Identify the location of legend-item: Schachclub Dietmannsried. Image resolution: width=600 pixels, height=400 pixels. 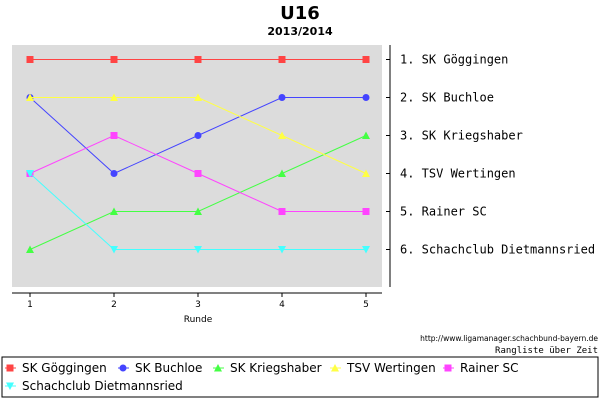
(94, 386).